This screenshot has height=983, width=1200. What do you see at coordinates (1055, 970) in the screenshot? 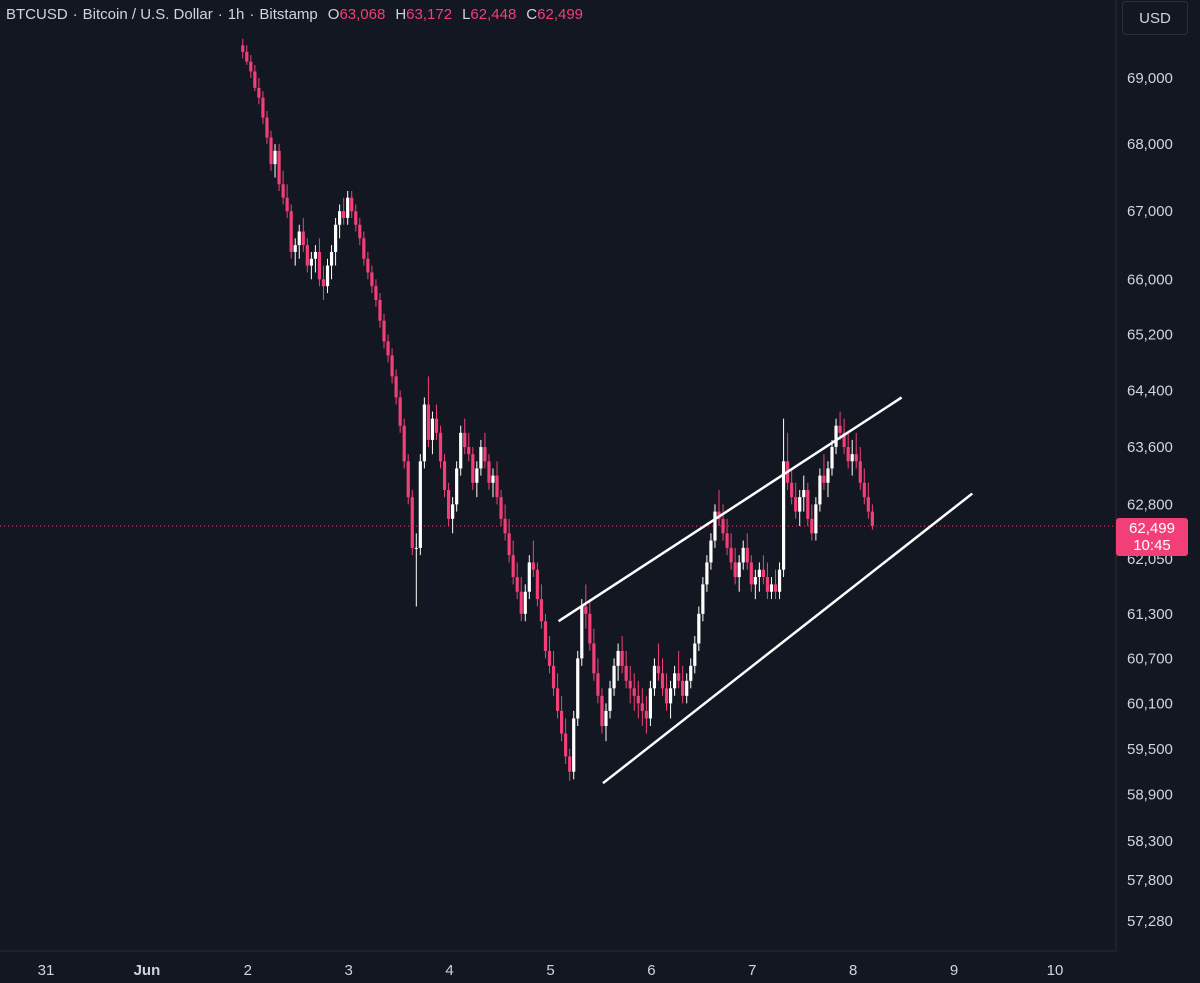
I see `x-tick-label: 10` at bounding box center [1055, 970].